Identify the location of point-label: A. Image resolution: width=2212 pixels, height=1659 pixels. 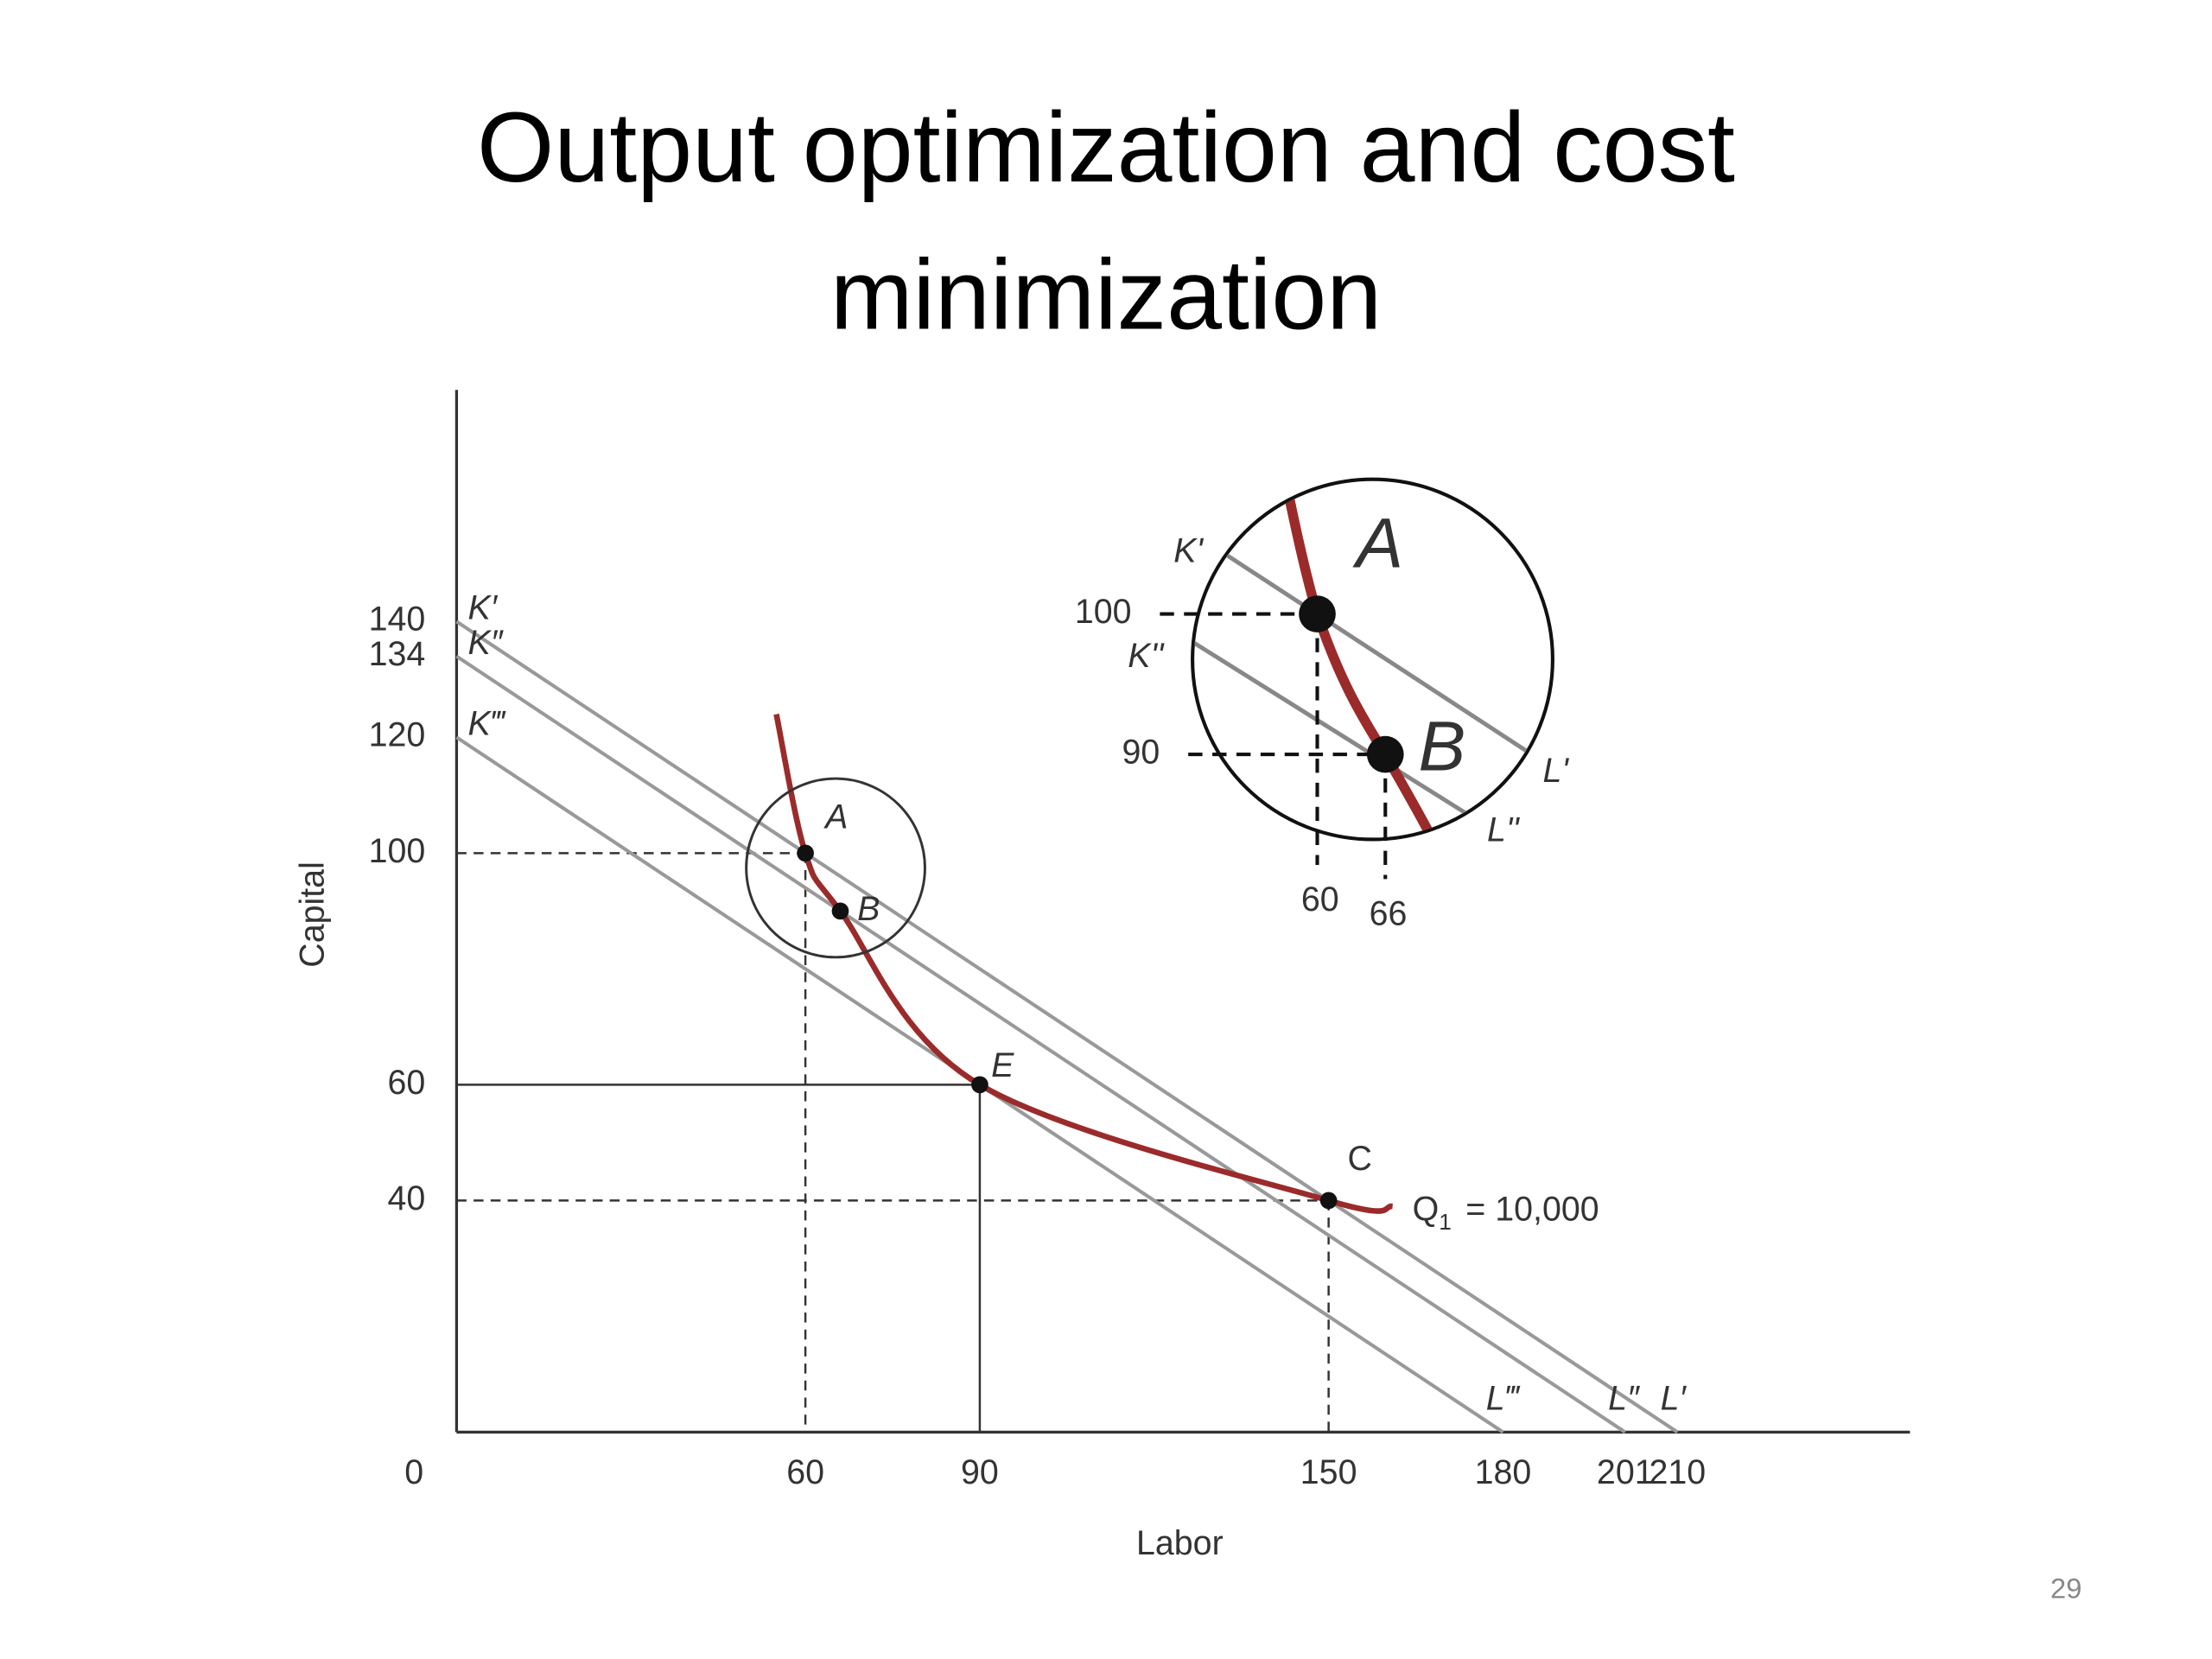
(835, 817).